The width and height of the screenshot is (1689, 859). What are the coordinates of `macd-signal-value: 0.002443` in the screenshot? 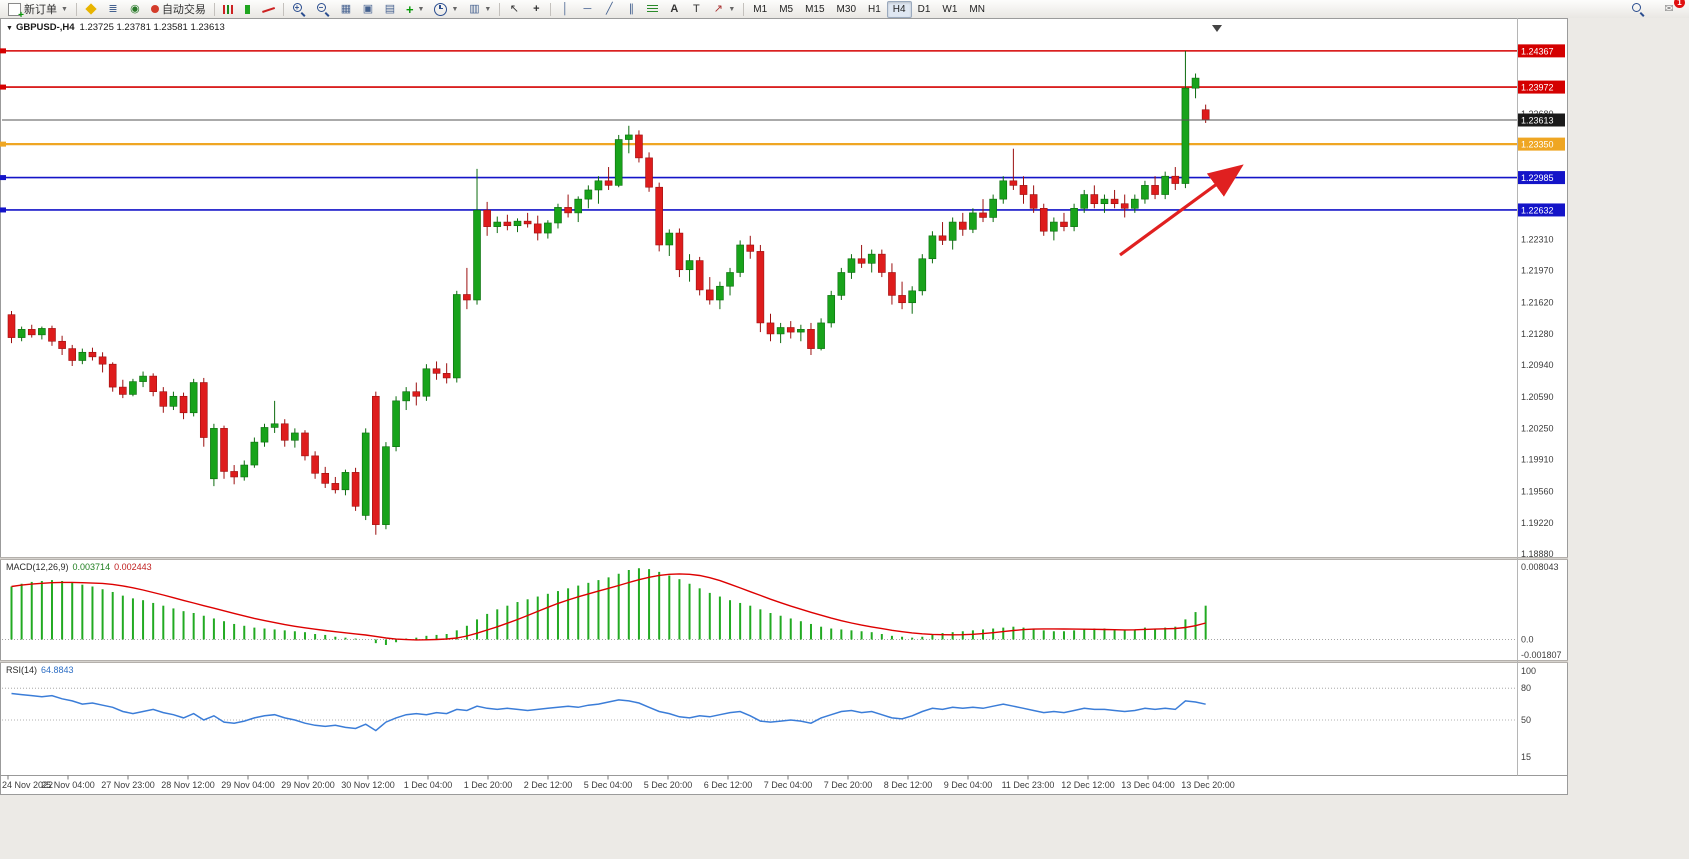 It's located at (133, 567).